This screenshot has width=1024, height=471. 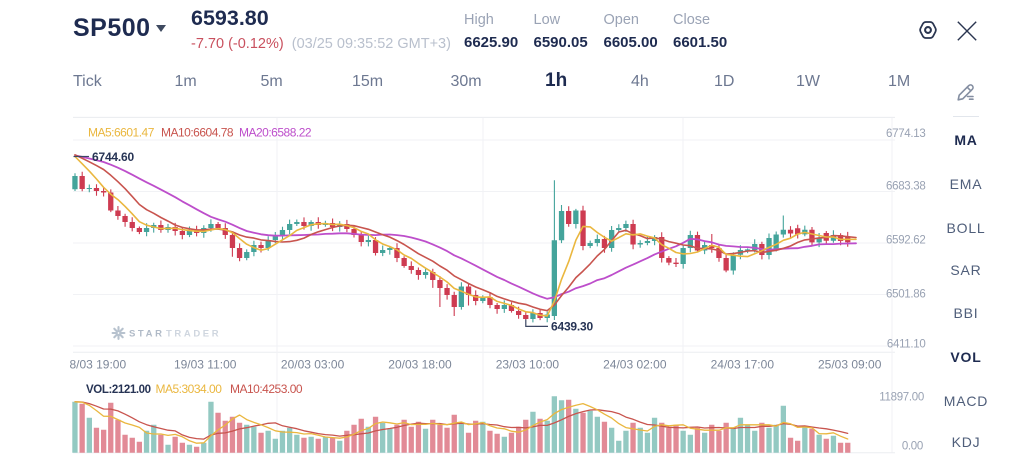 What do you see at coordinates (266, 389) in the screenshot?
I see `svg-text: MA10:4253.00` at bounding box center [266, 389].